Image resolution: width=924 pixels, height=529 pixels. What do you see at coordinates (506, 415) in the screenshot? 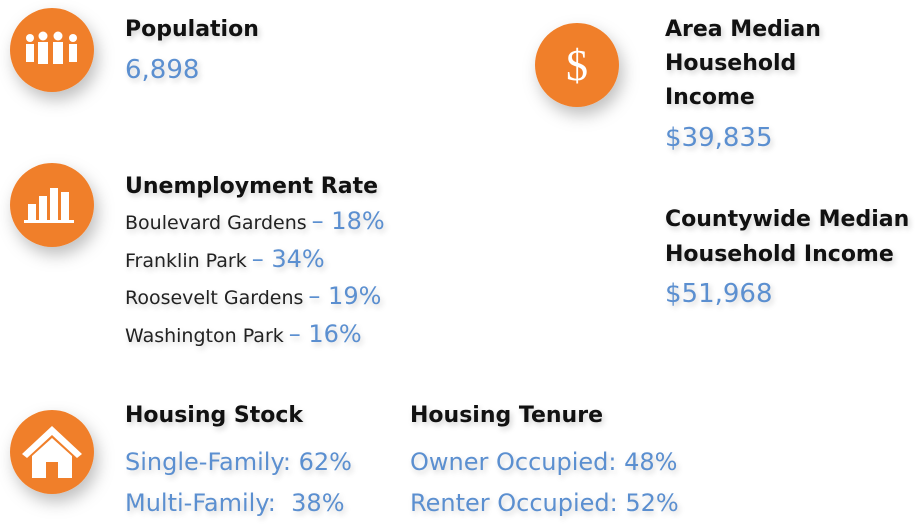
I see `housing-tenure-label: Housing Tenure` at bounding box center [506, 415].